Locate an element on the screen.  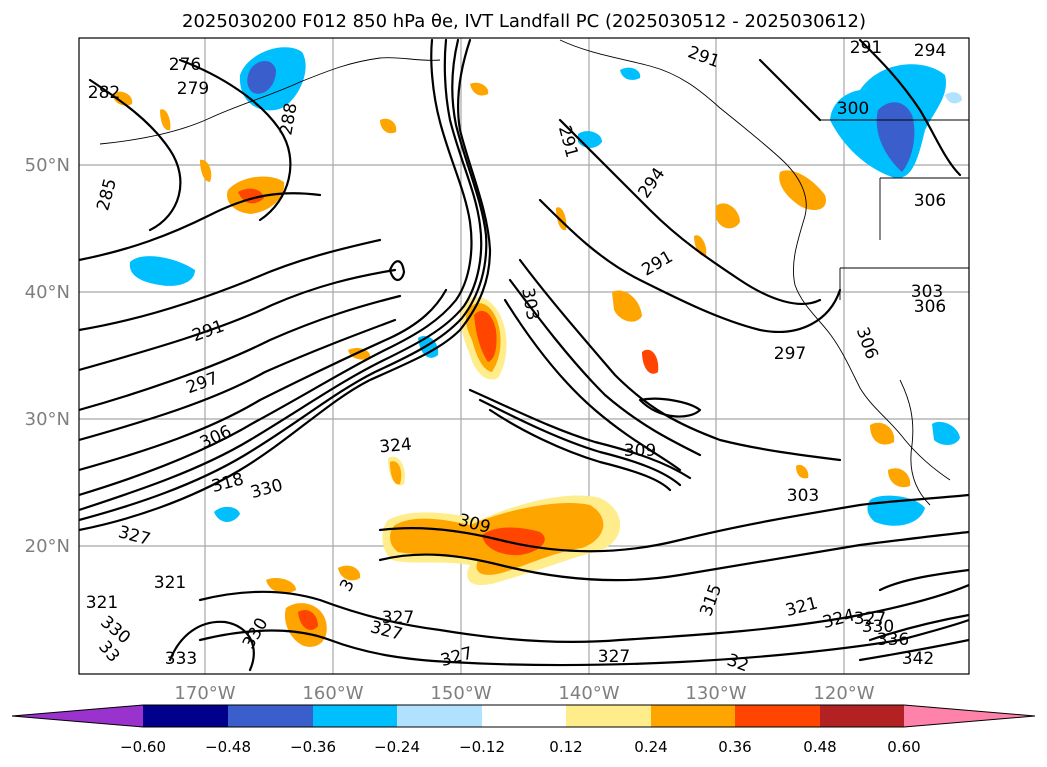
contour-label: 333 is located at coordinates (181, 659).